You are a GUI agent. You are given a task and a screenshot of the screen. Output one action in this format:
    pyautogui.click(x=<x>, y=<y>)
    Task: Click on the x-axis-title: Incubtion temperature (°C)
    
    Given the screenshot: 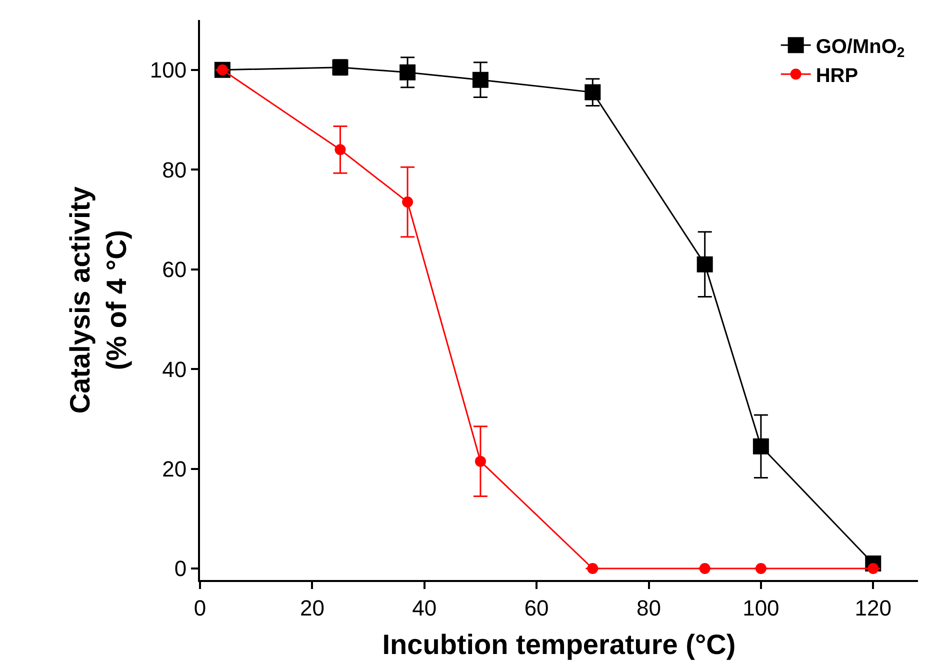 What is the action you would take?
    pyautogui.click(x=559, y=644)
    